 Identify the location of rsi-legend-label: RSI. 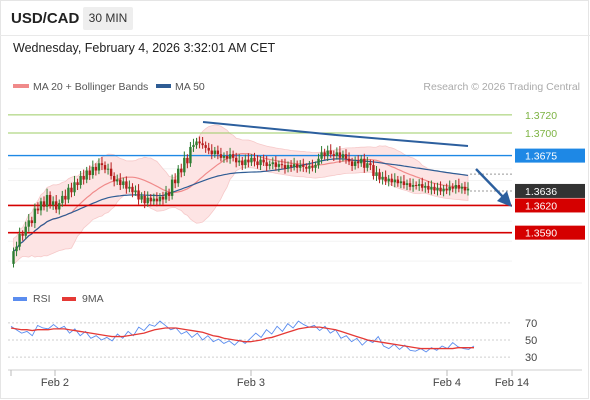
(42, 299).